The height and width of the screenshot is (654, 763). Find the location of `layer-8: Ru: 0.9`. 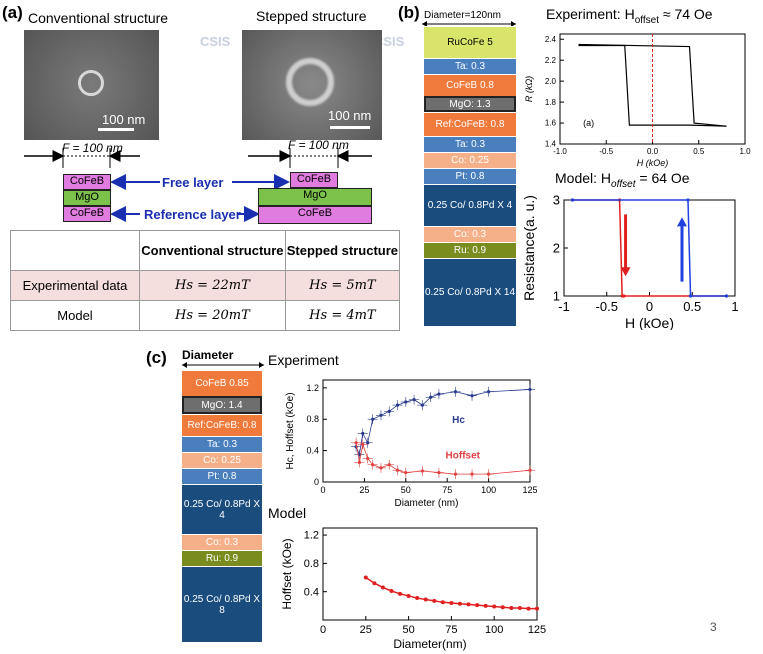

layer-8: Ru: 0.9 is located at coordinates (222, 558).